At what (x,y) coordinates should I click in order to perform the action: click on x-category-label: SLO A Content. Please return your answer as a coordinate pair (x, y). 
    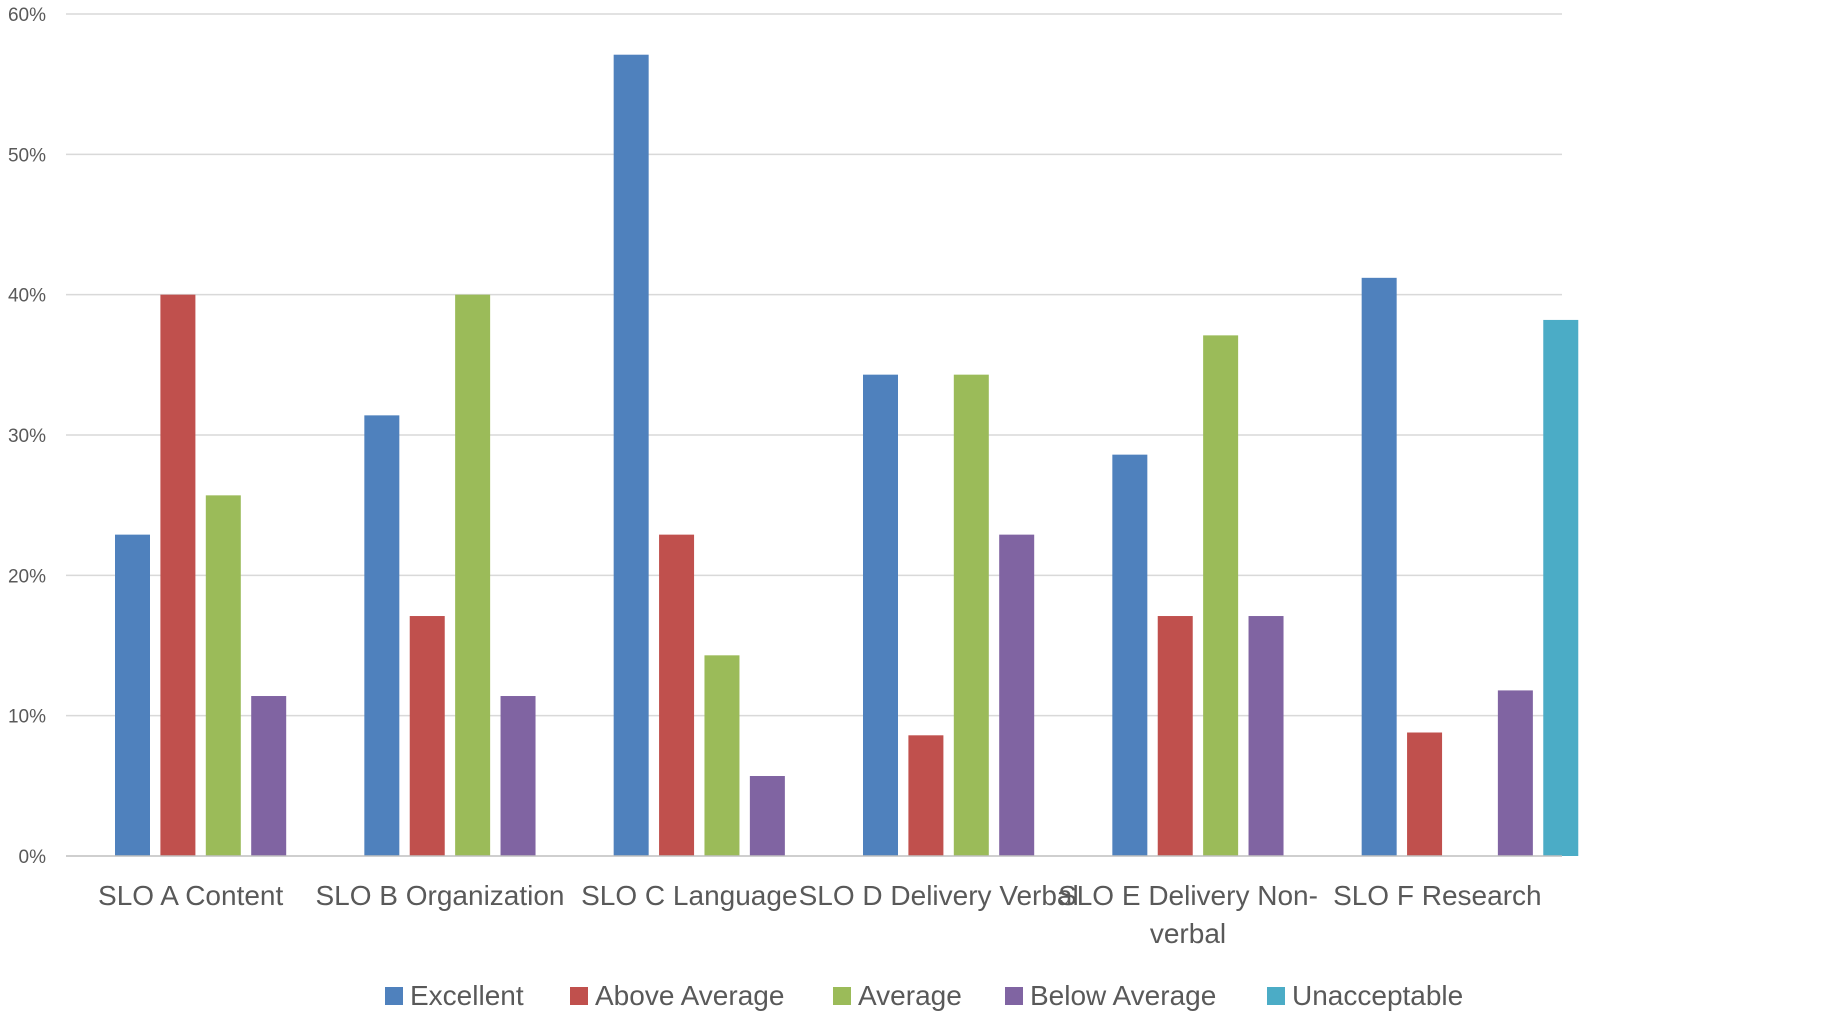
    Looking at the image, I should click on (190, 895).